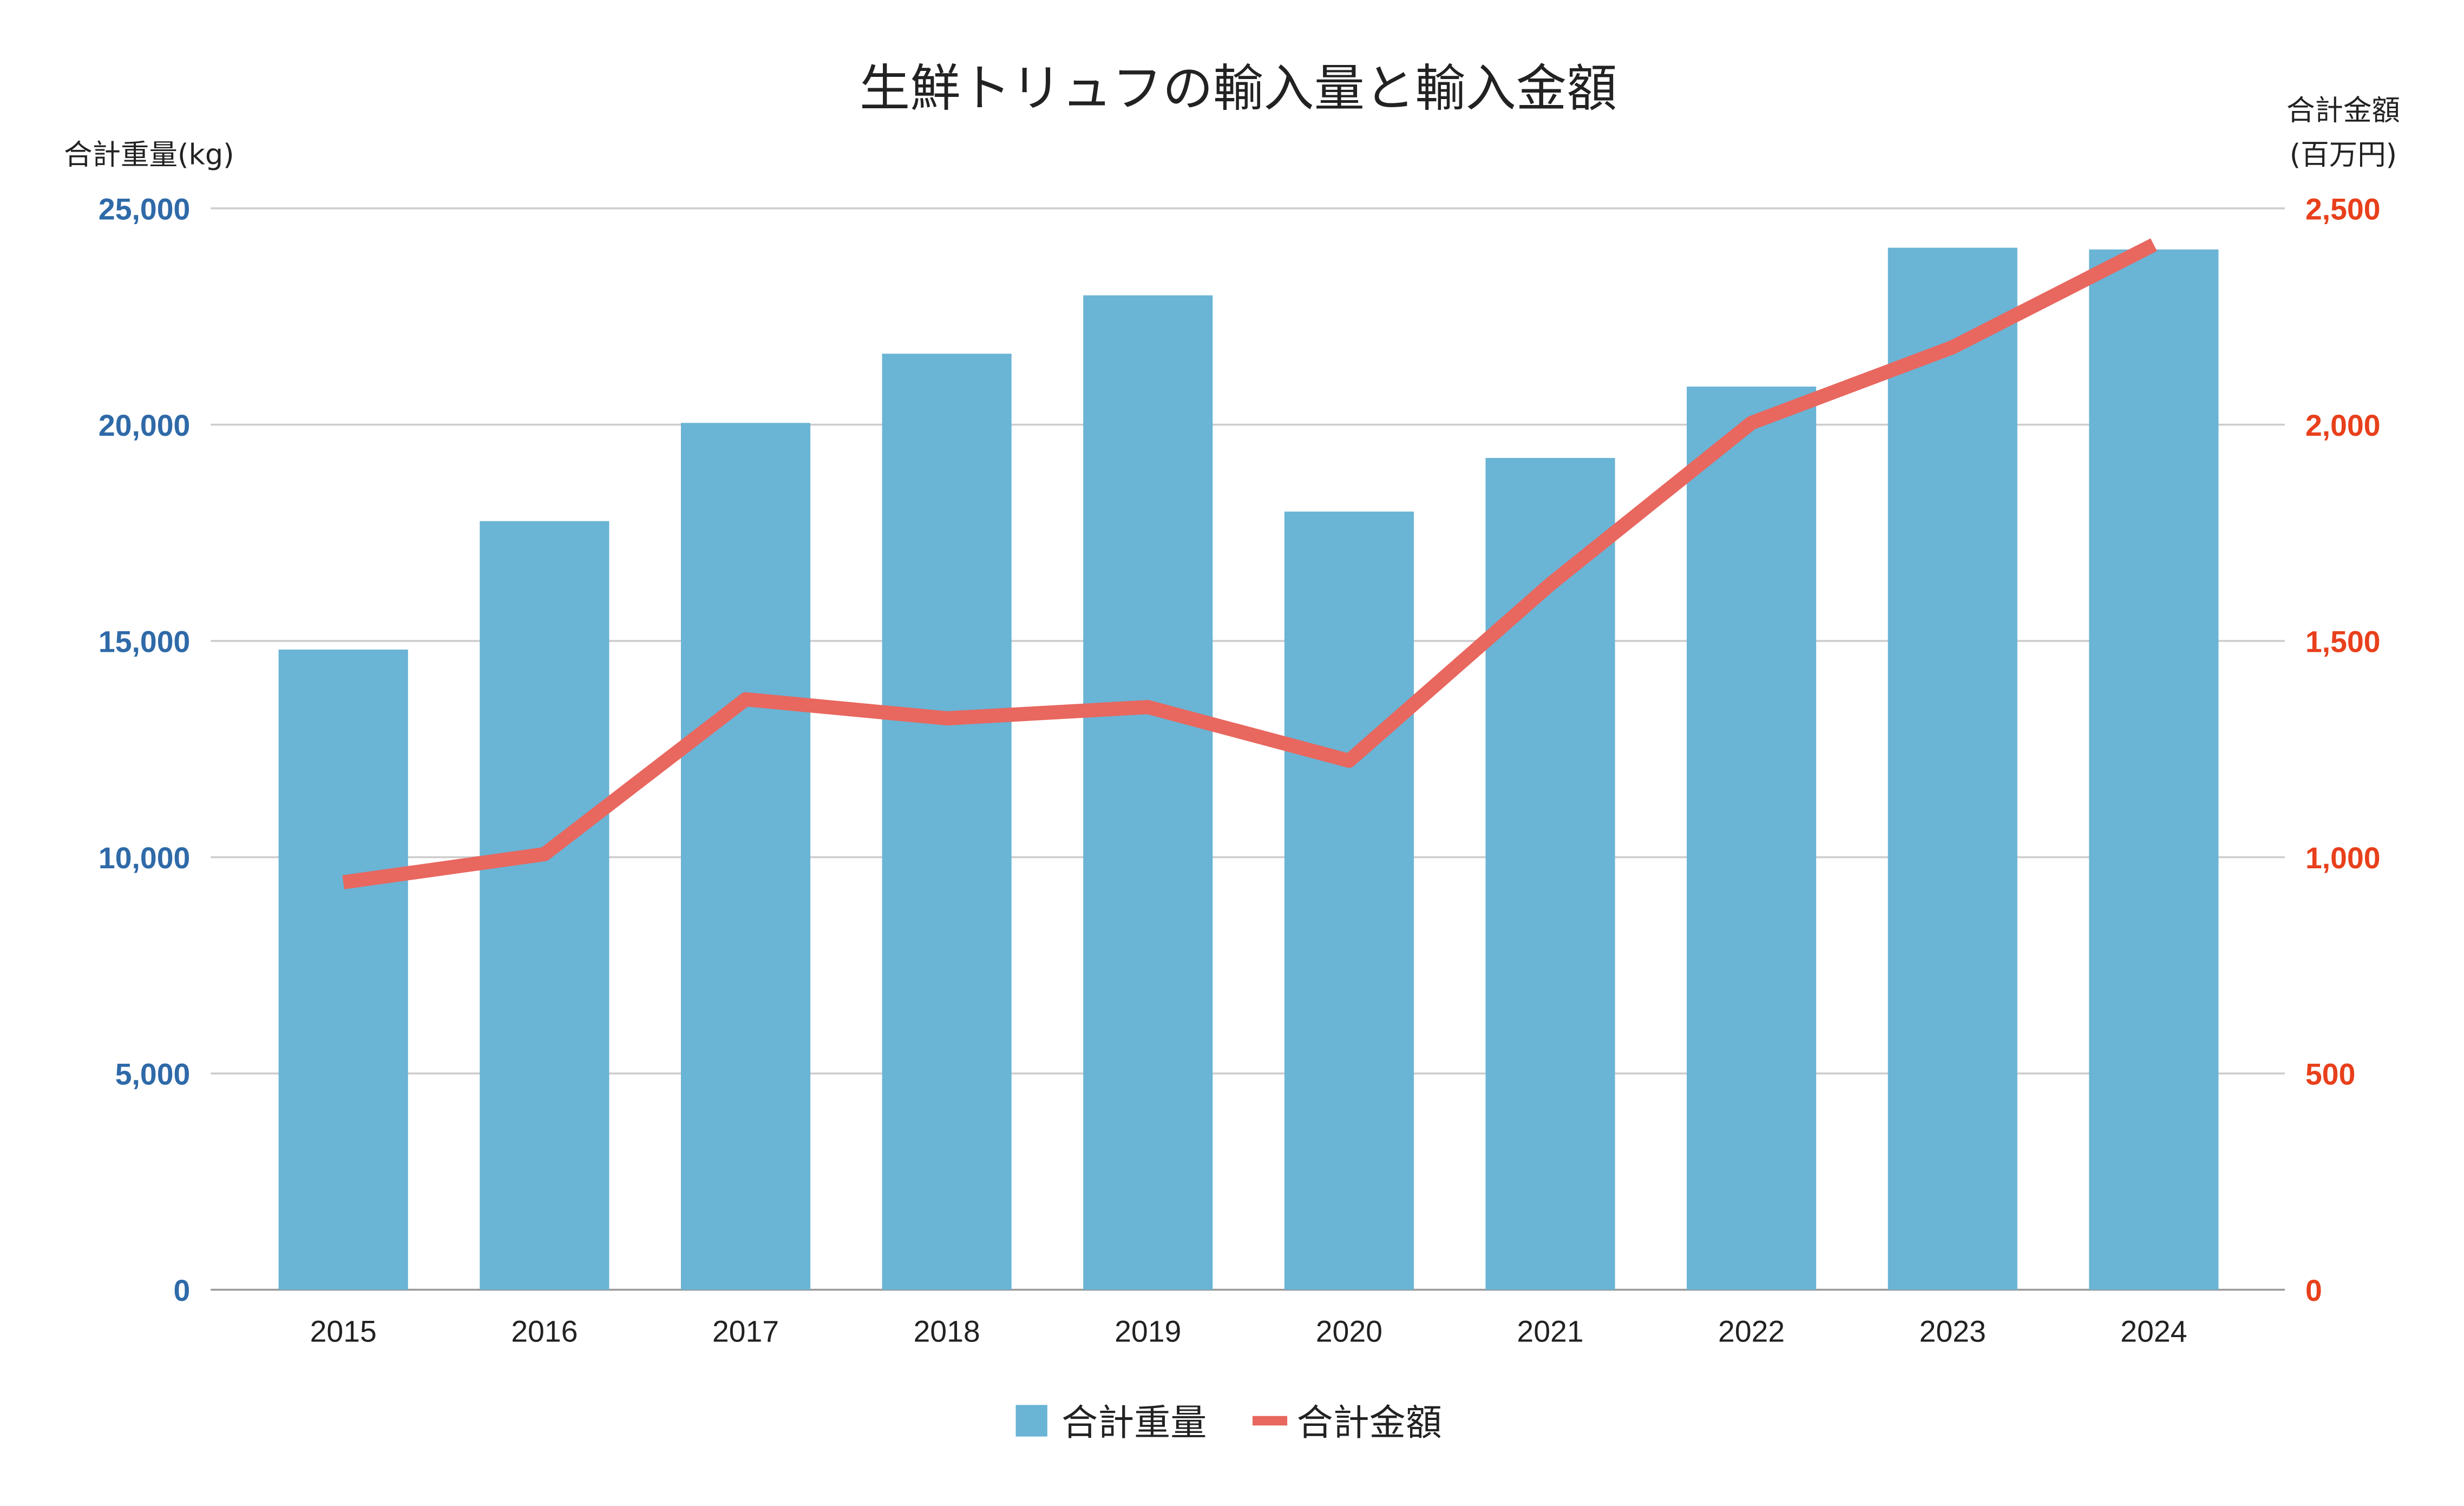 The width and height of the screenshot is (2464, 1506). What do you see at coordinates (144, 209) in the screenshot?
I see `left-tick-label: 25,000` at bounding box center [144, 209].